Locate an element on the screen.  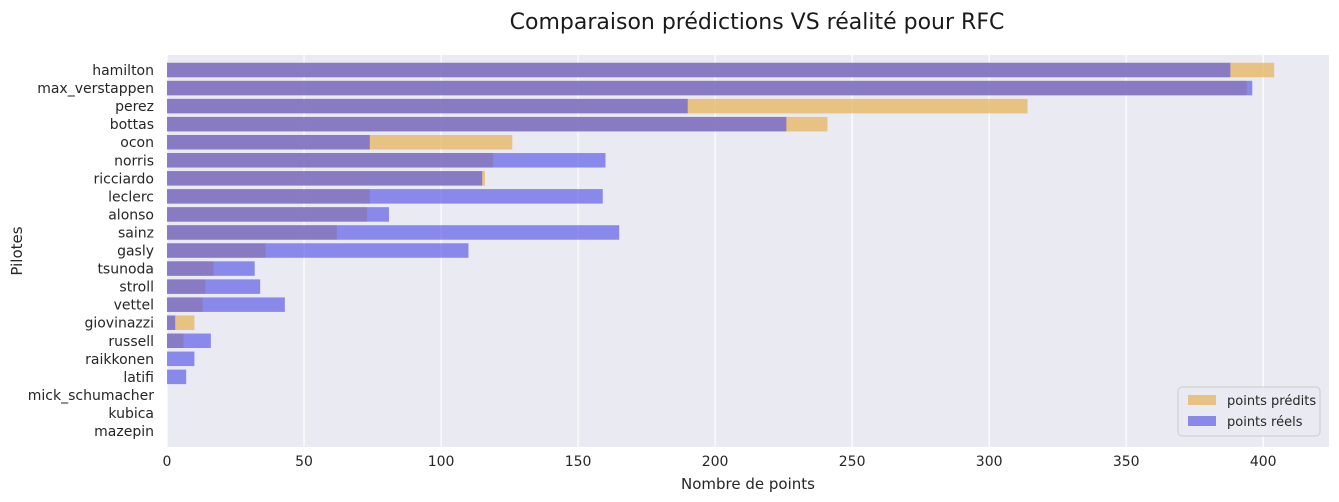
y-tick-label: ricciardo is located at coordinates (124, 179).